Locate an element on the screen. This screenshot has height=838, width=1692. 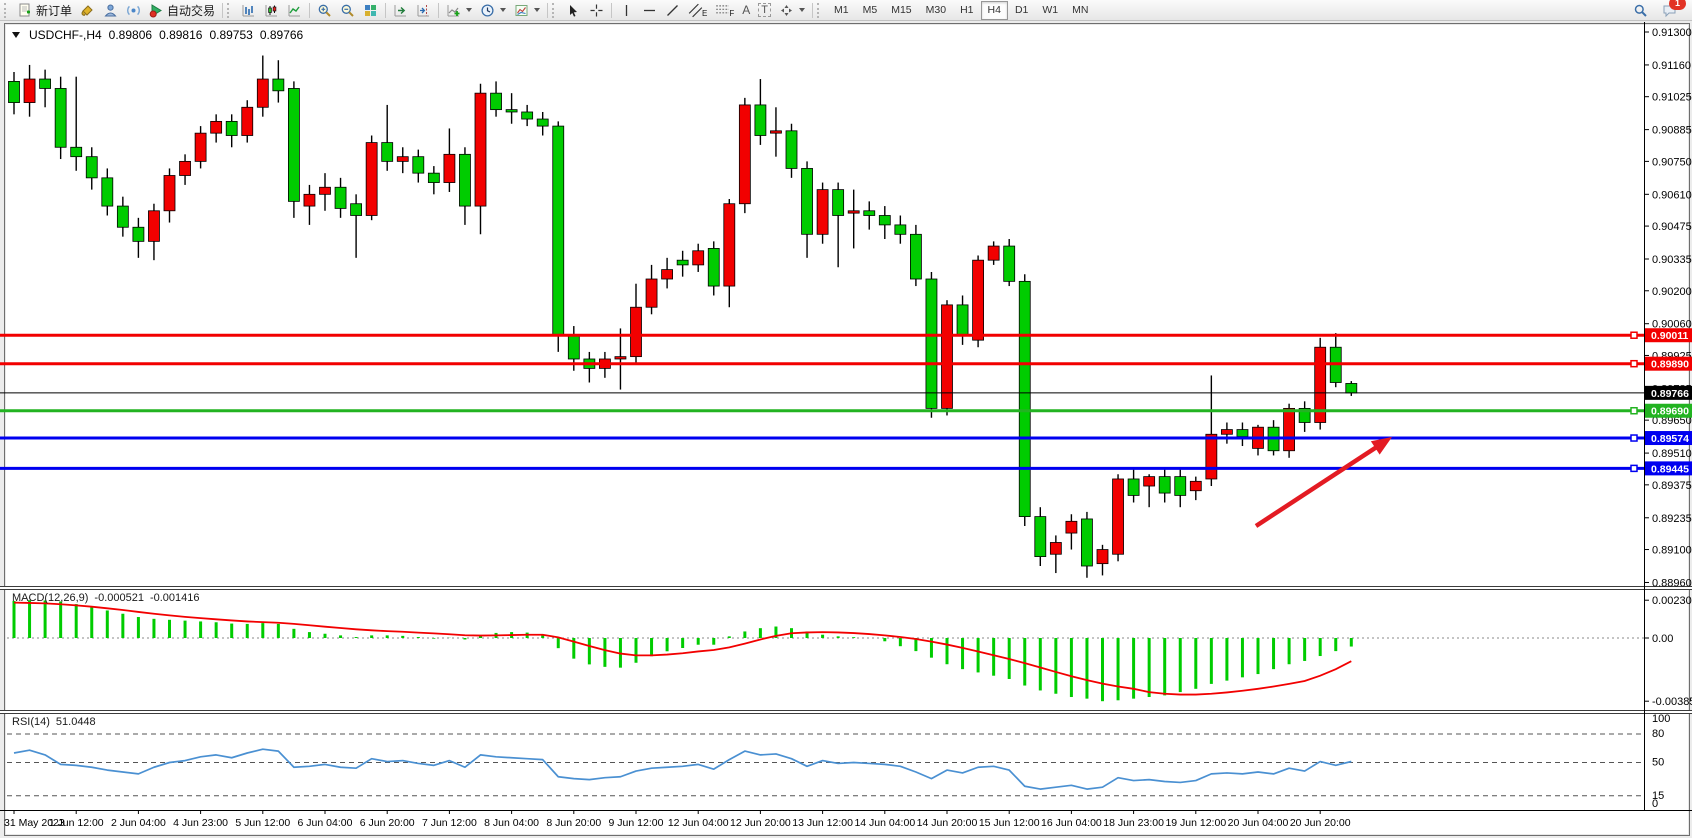
time-tick-label: 18 Jun 23:00 is located at coordinates (1133, 823).